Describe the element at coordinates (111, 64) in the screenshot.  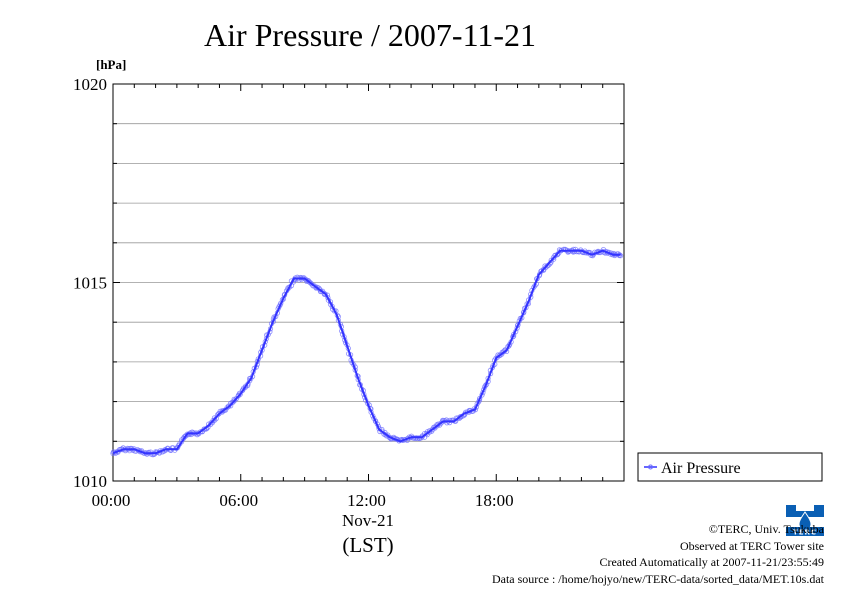
I see `y-axis-unit: [hPa]` at that location.